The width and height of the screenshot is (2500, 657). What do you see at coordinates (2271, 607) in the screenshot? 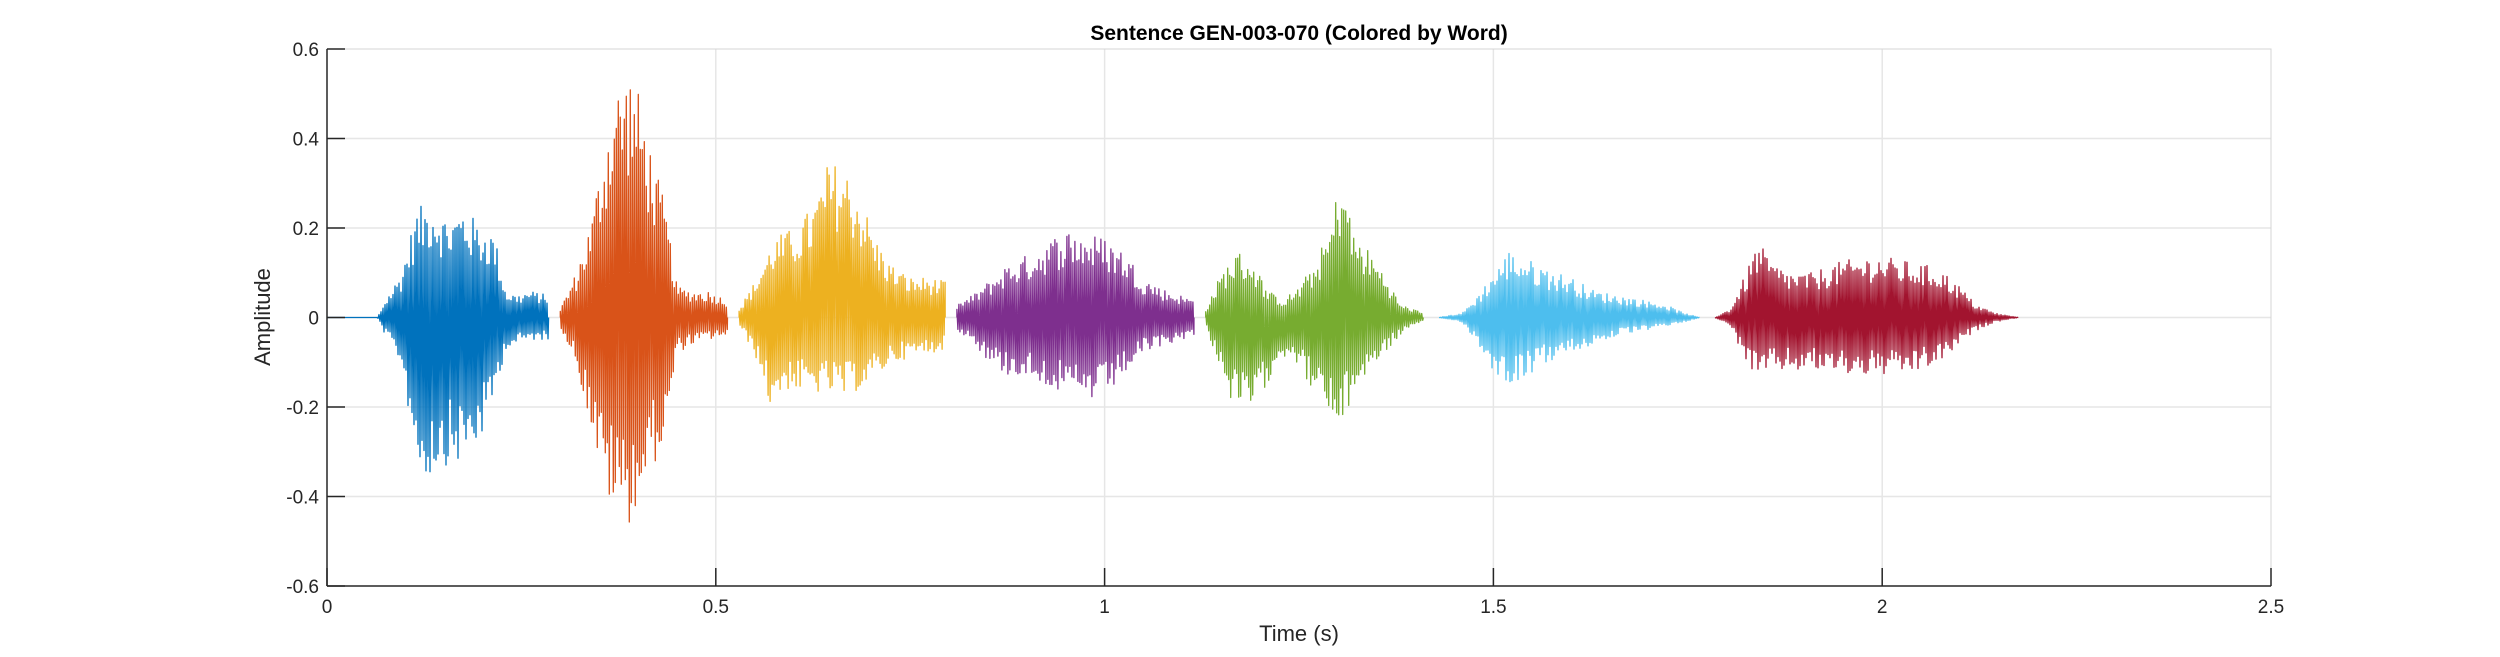
I see `x-tick-label: 2.5` at bounding box center [2271, 607].